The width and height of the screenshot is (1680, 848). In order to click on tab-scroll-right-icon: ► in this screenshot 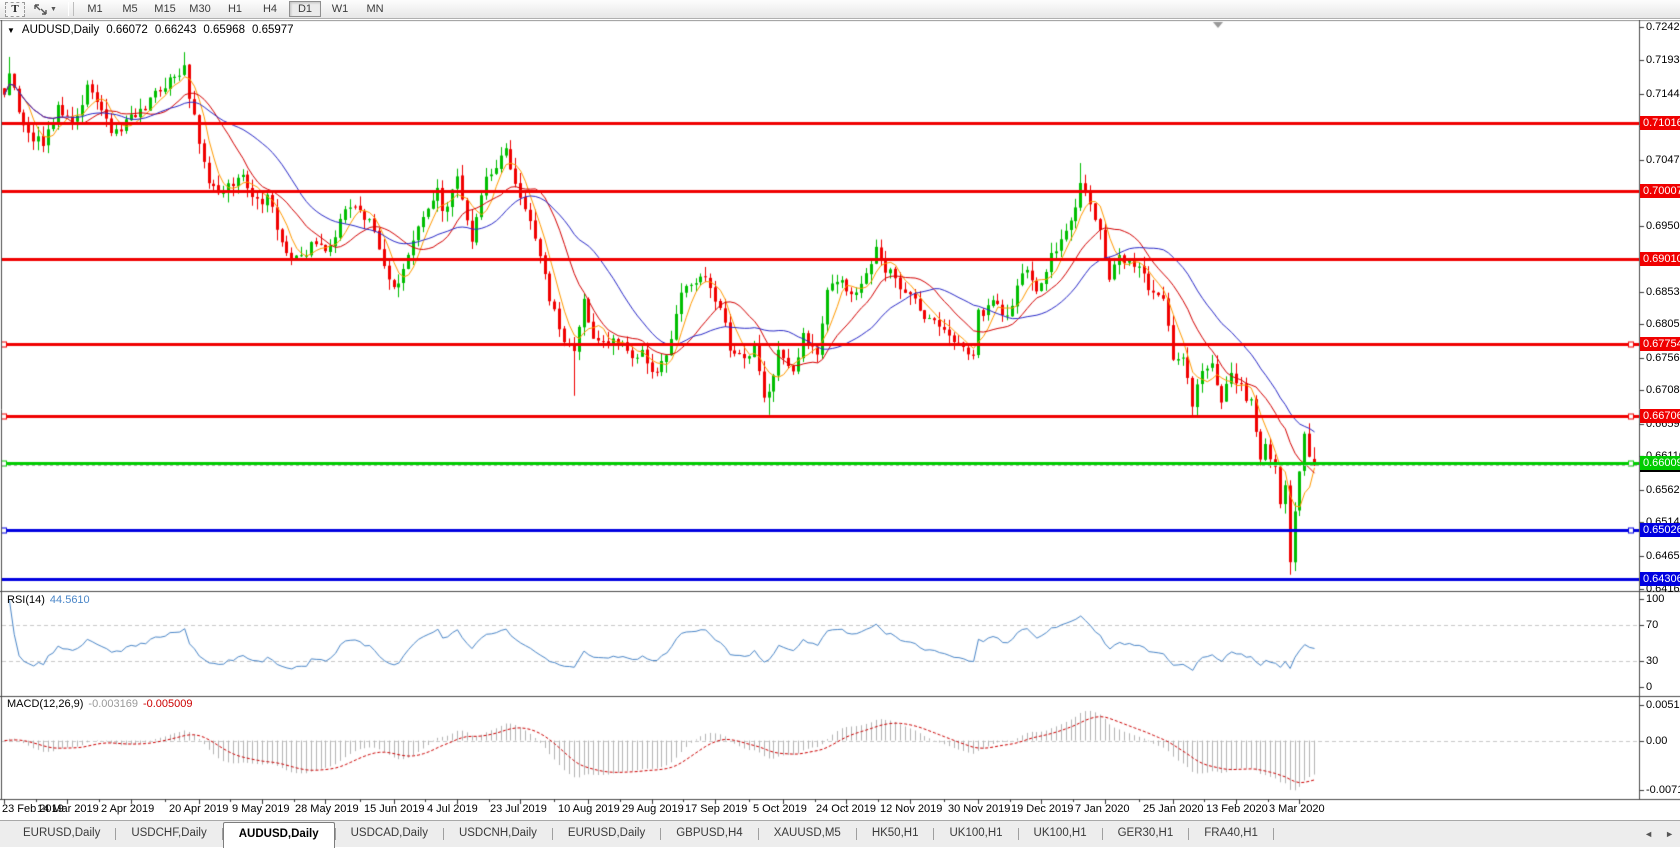, I will do `click(1669, 834)`.